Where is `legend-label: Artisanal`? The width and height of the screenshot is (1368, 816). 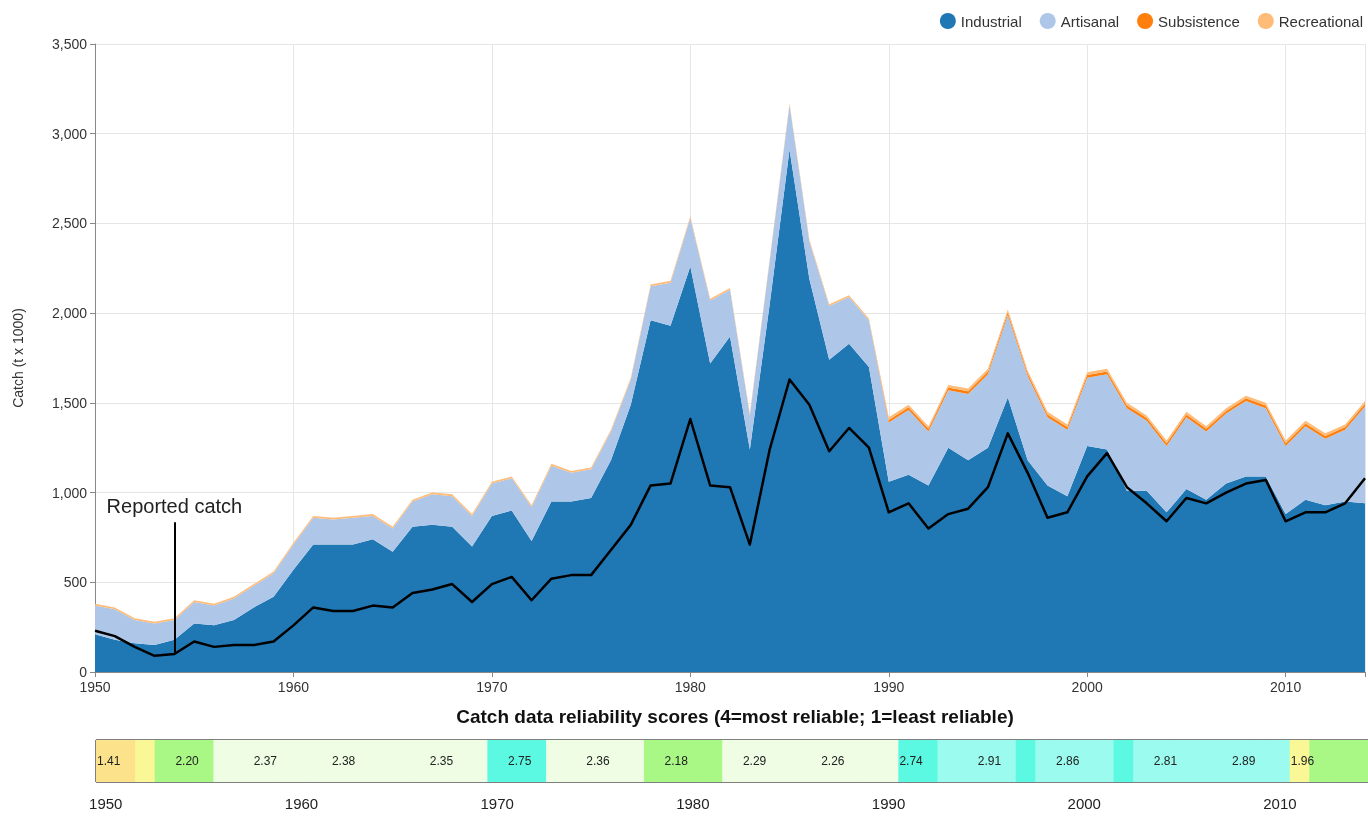
legend-label: Artisanal is located at coordinates (1090, 21).